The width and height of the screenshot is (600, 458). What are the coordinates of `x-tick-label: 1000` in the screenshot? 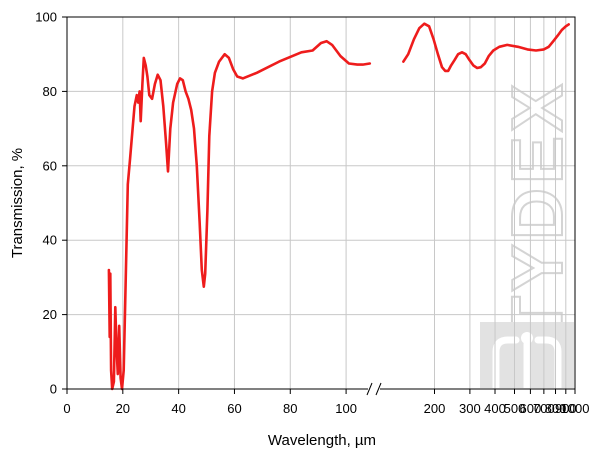 It's located at (575, 408).